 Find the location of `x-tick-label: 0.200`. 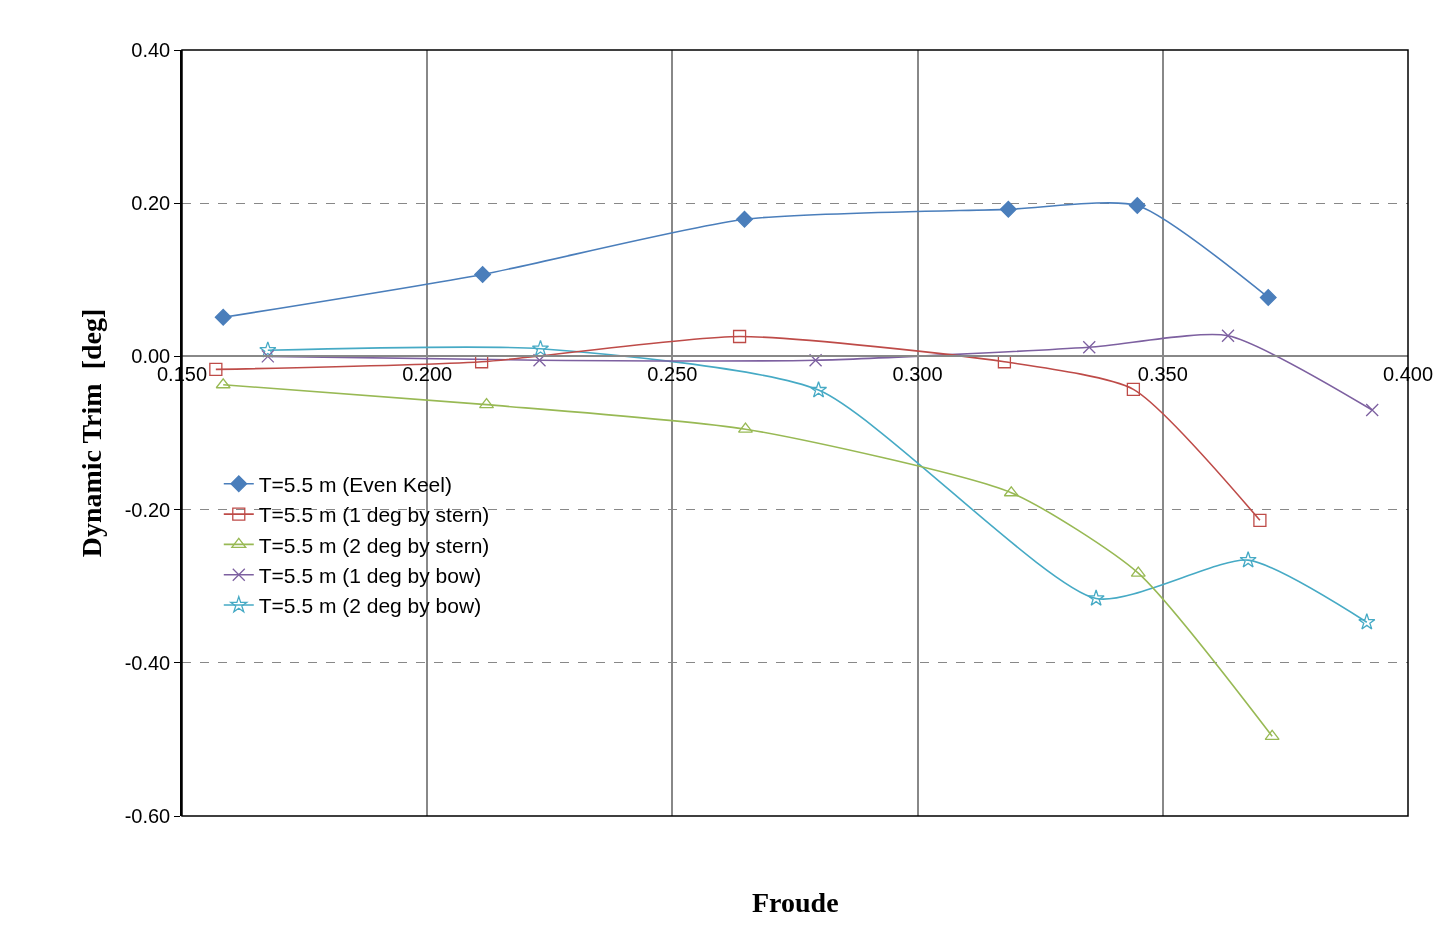

x-tick-label: 0.200 is located at coordinates (427, 374).